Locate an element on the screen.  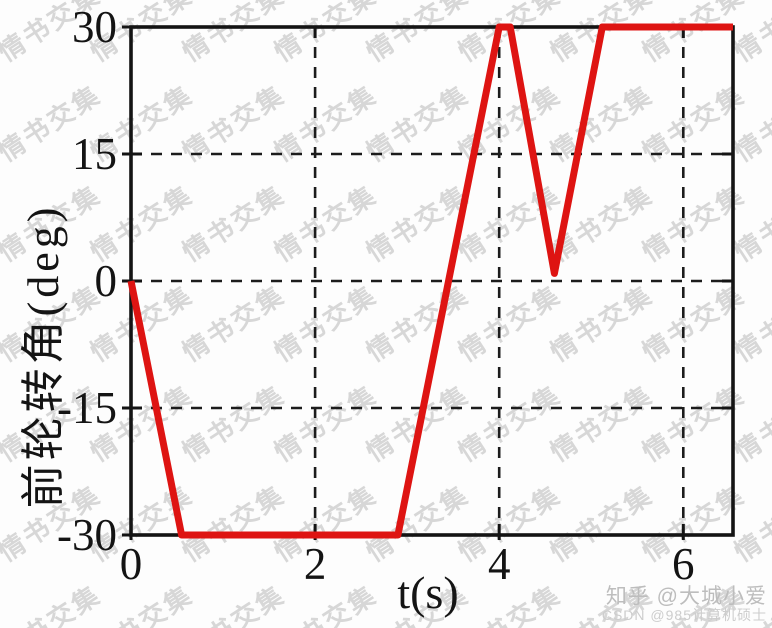
attribution-csdn: CSDN @985计算机硕士 is located at coordinates (684, 615).